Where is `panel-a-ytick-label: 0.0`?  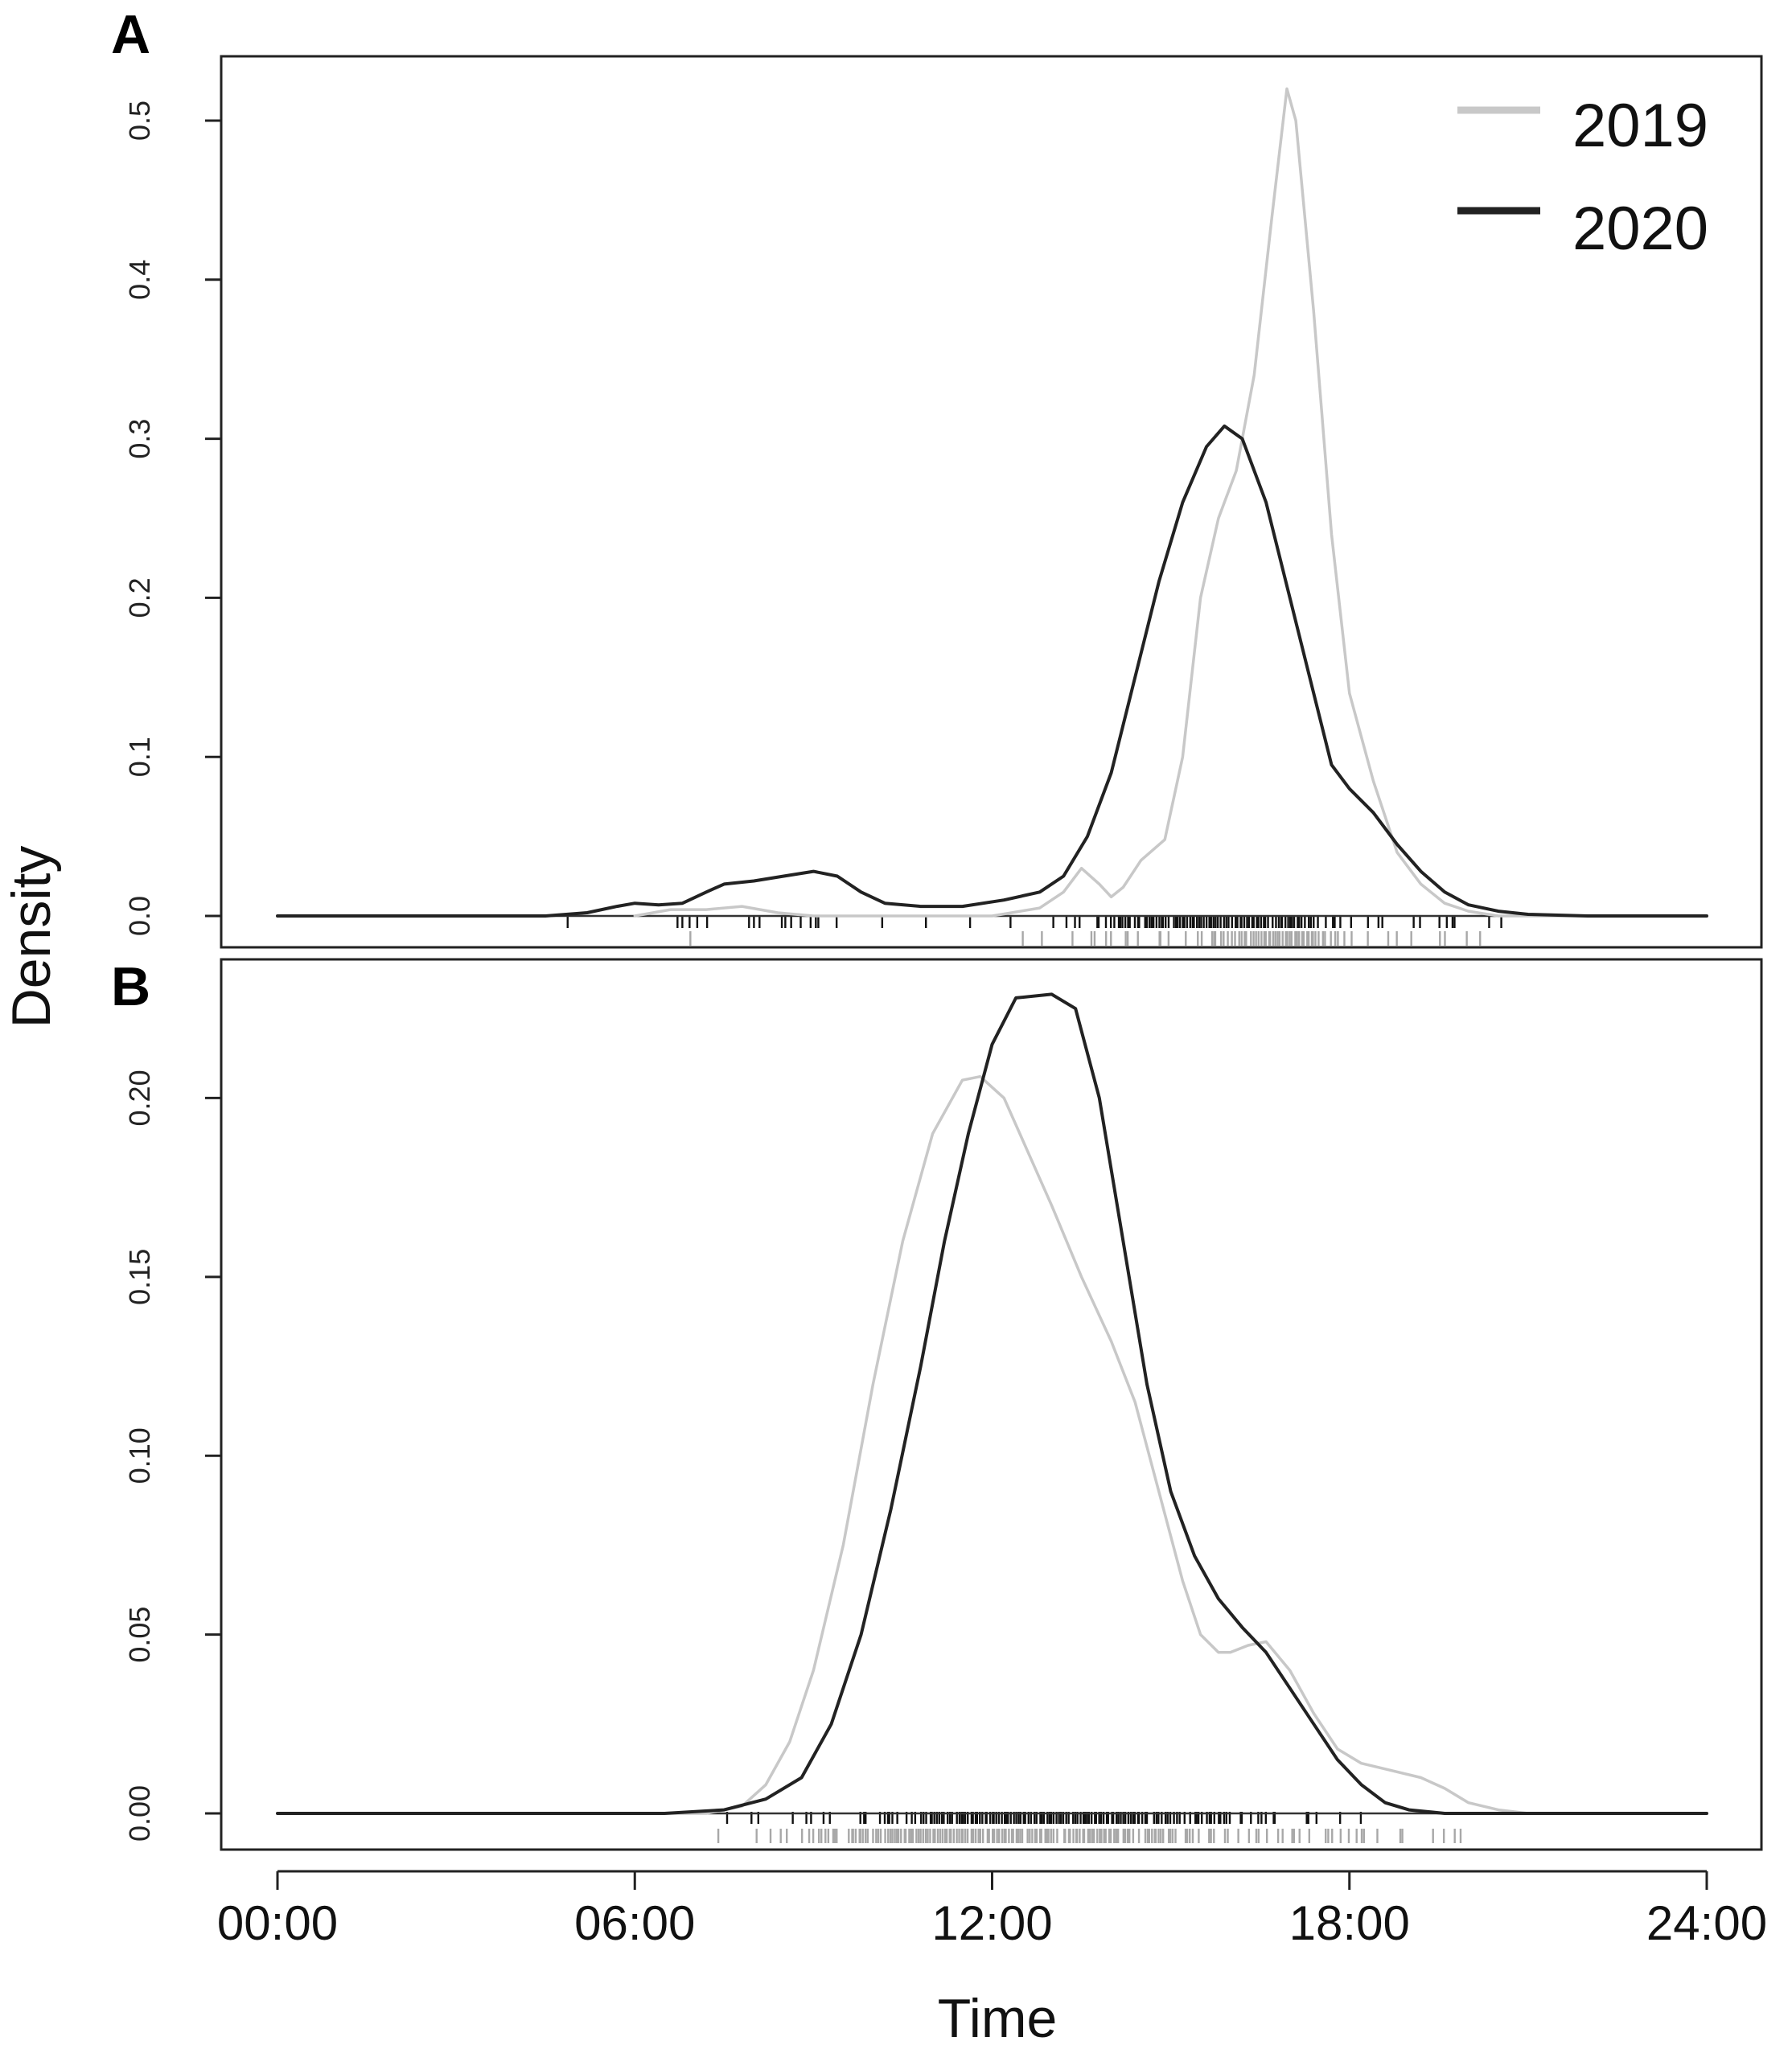 panel-a-ytick-label: 0.0 is located at coordinates (139, 916).